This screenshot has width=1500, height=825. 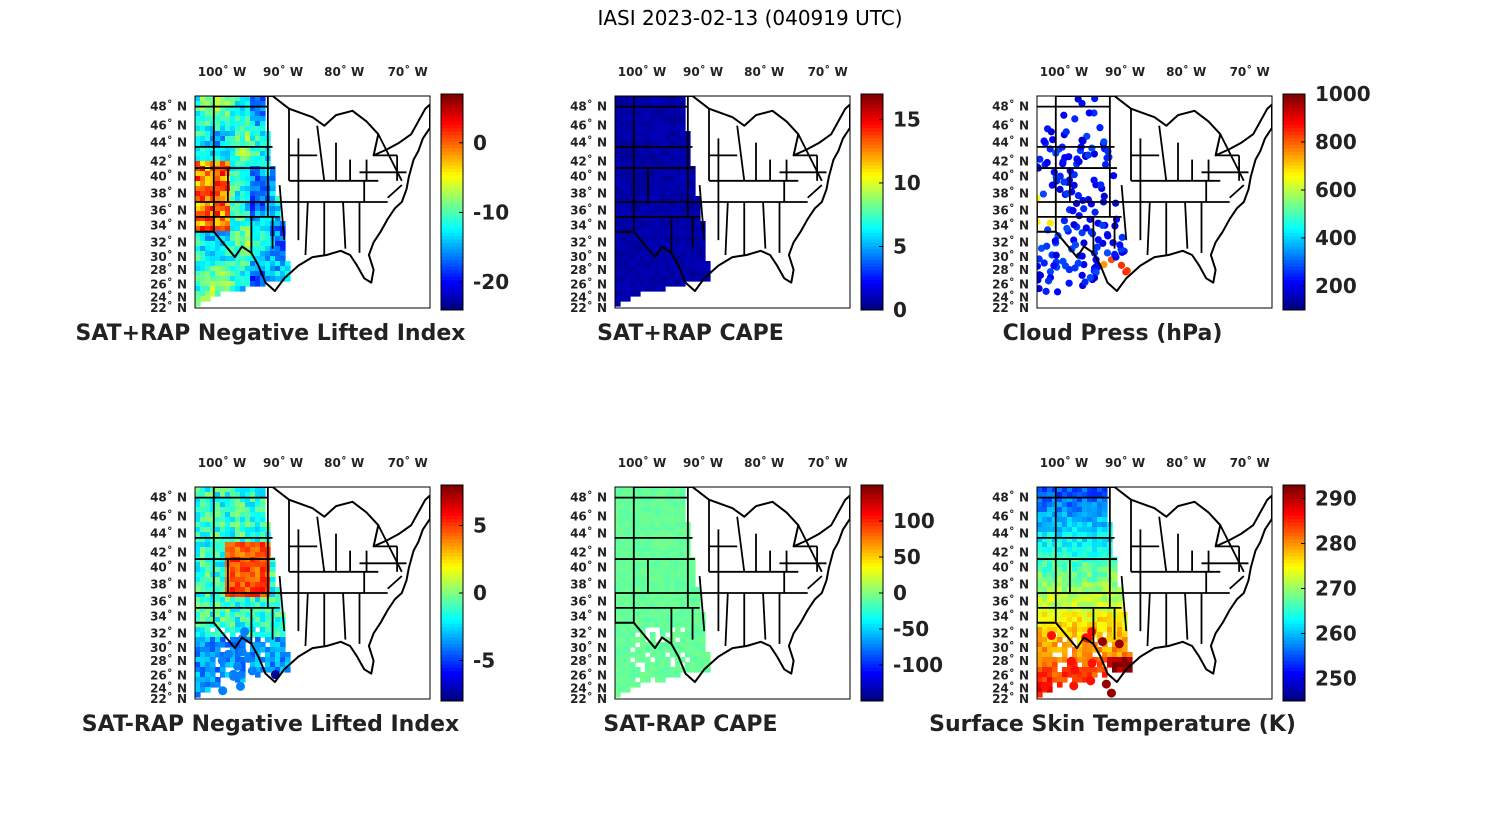 I want to click on colorbar-tick-label: 100, so click(x=914, y=521).